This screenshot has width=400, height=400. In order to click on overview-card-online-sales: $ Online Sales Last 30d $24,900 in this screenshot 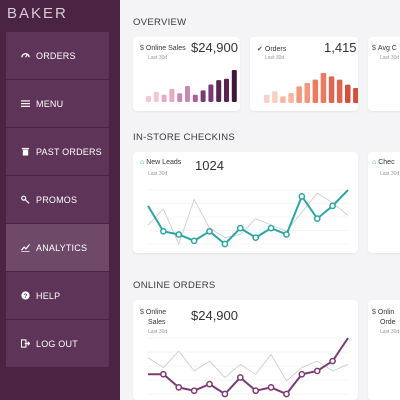, I will do `click(186, 74)`.